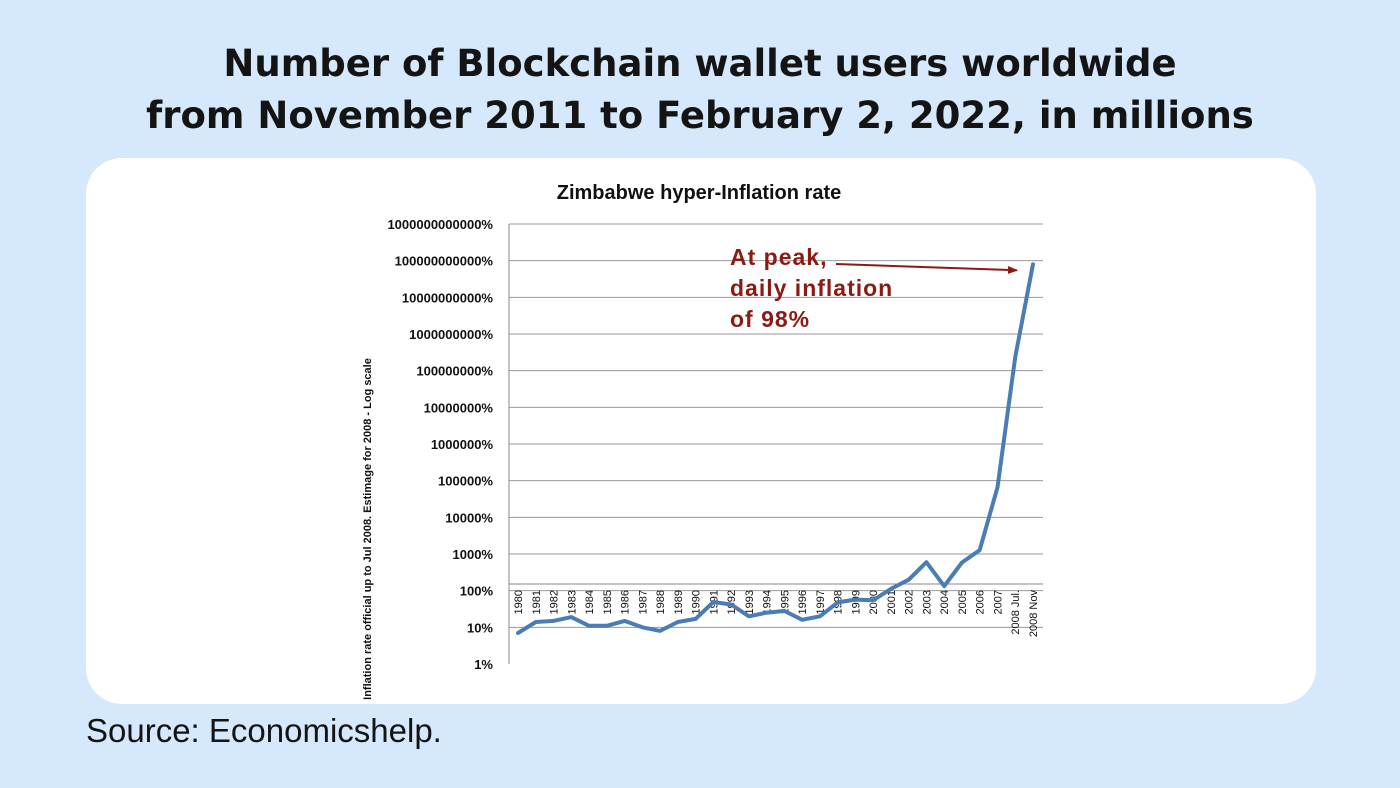 The width and height of the screenshot is (1400, 788). I want to click on x-tick-label: 1997, so click(821, 602).